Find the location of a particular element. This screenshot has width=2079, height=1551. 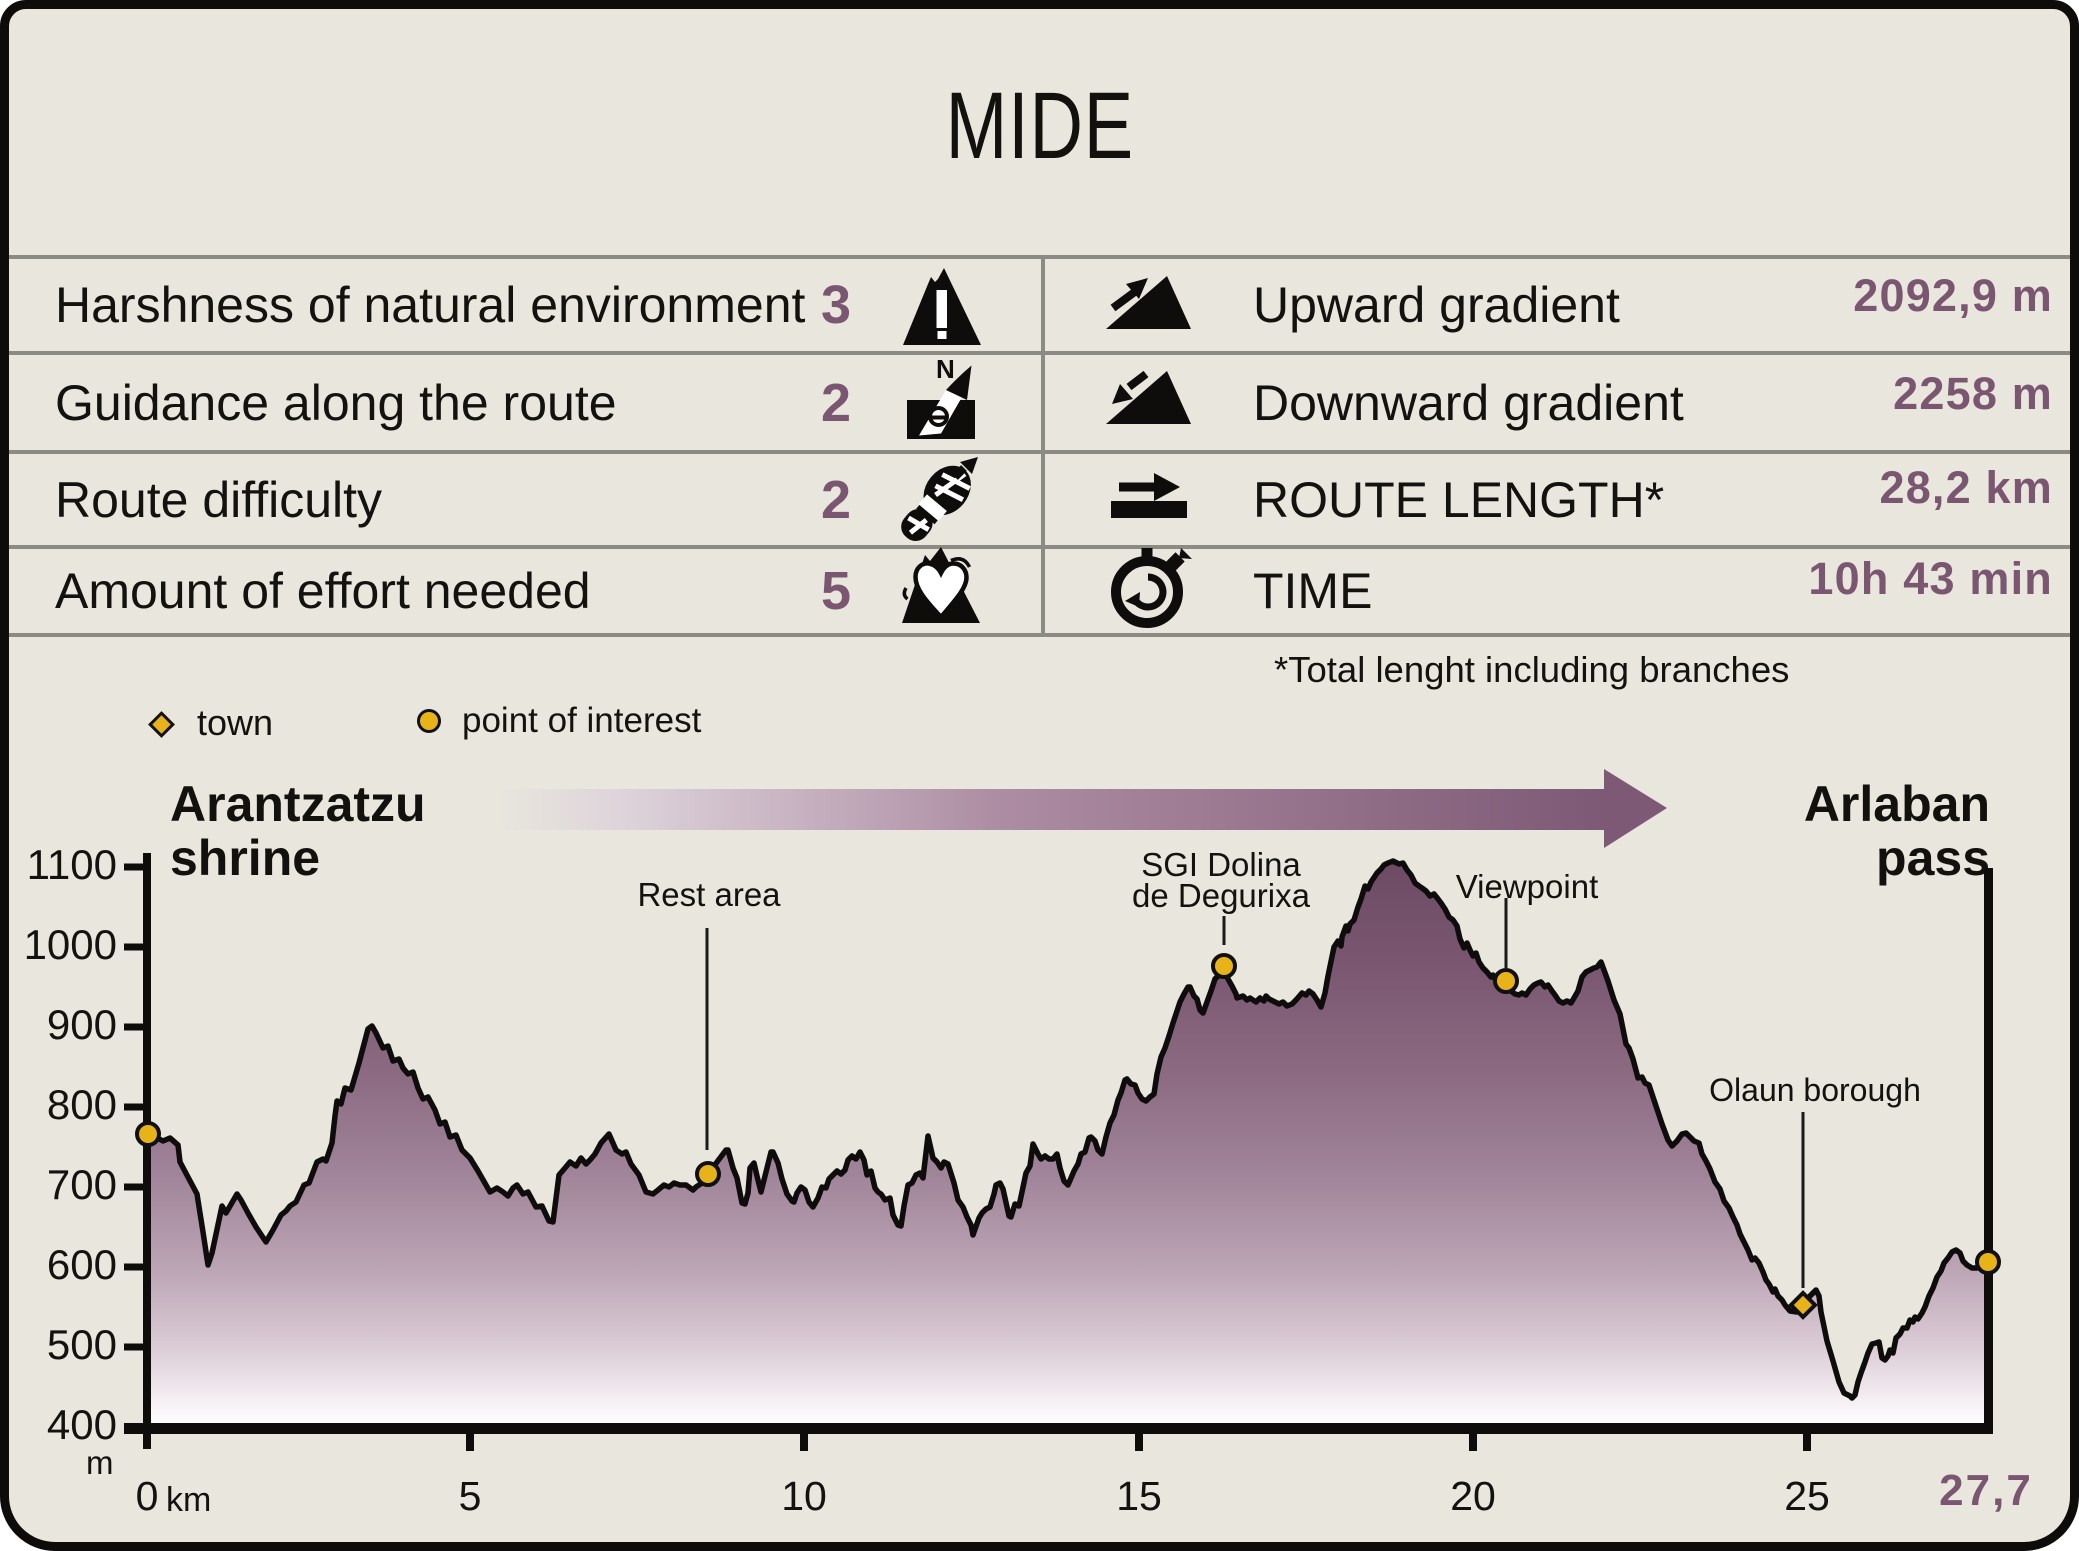

svg-text: N is located at coordinates (945, 369).